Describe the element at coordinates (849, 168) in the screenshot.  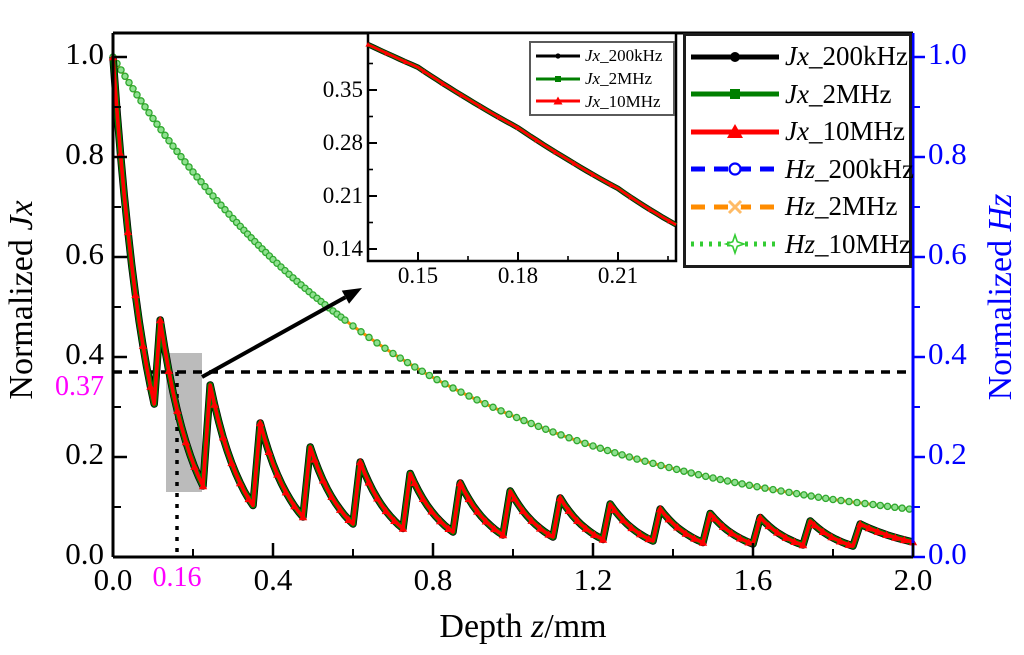
I see `legend-label: Hz_200kHz` at that location.